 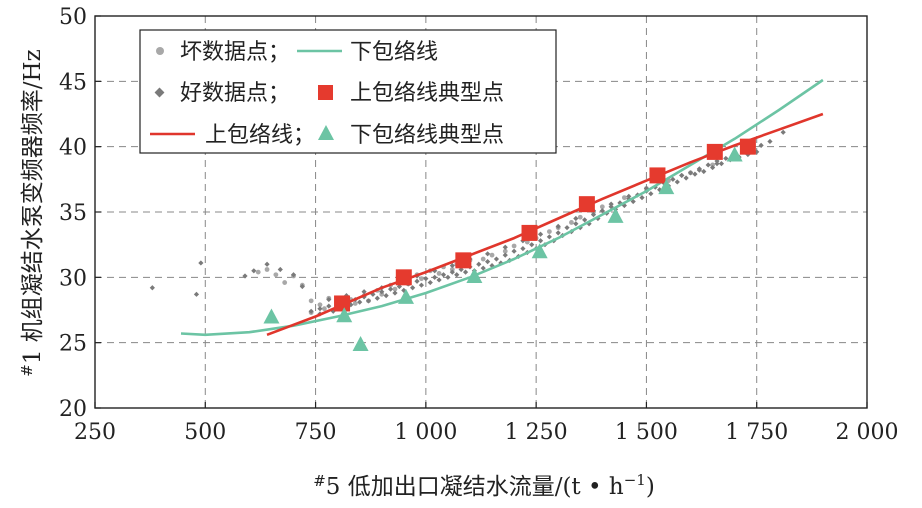 I want to click on y-axis-label-main: 1 机组凝结水泵变频器频率/Hz, so click(x=33, y=206).